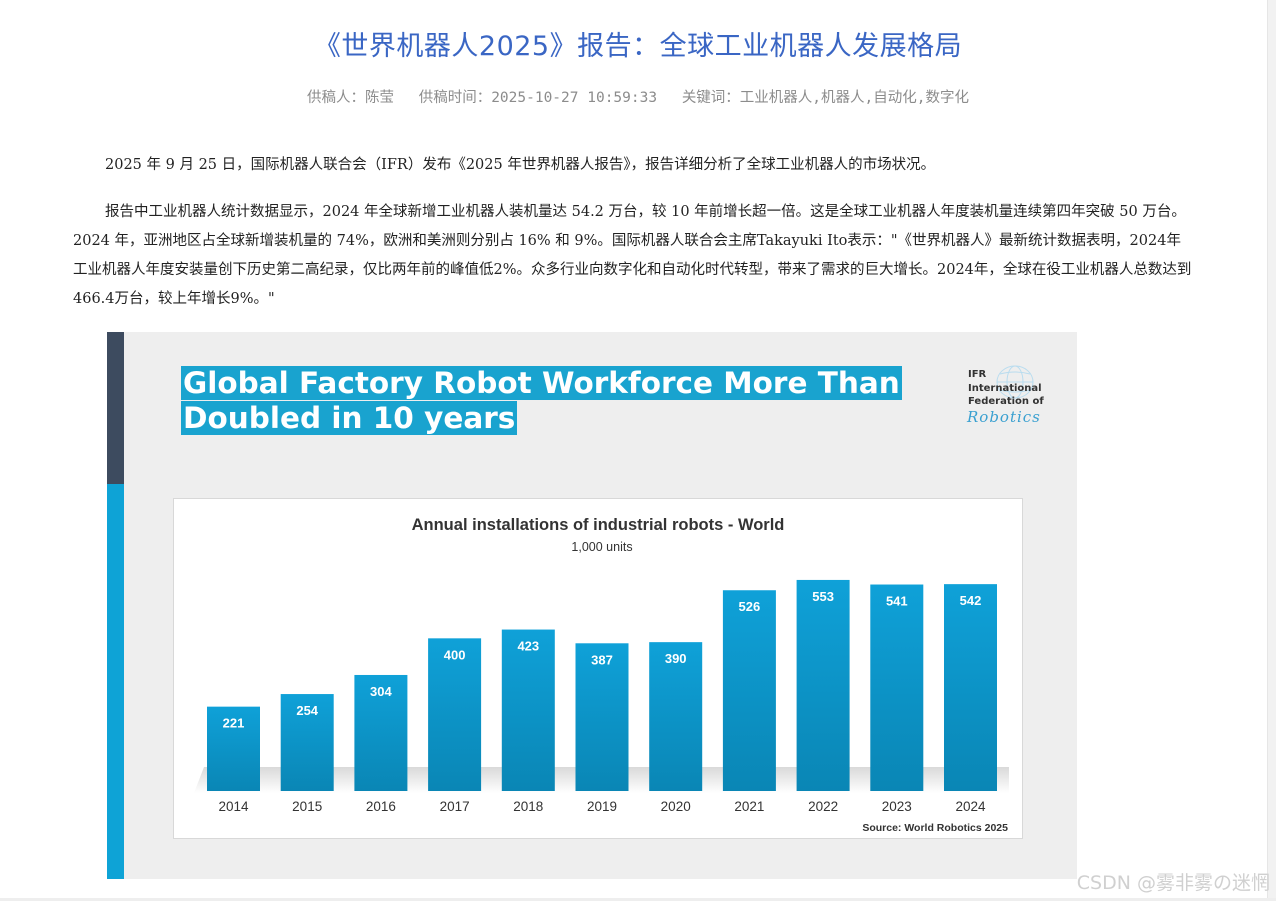 The width and height of the screenshot is (1276, 901). I want to click on bar-value-label-2018: 423, so click(528, 646).